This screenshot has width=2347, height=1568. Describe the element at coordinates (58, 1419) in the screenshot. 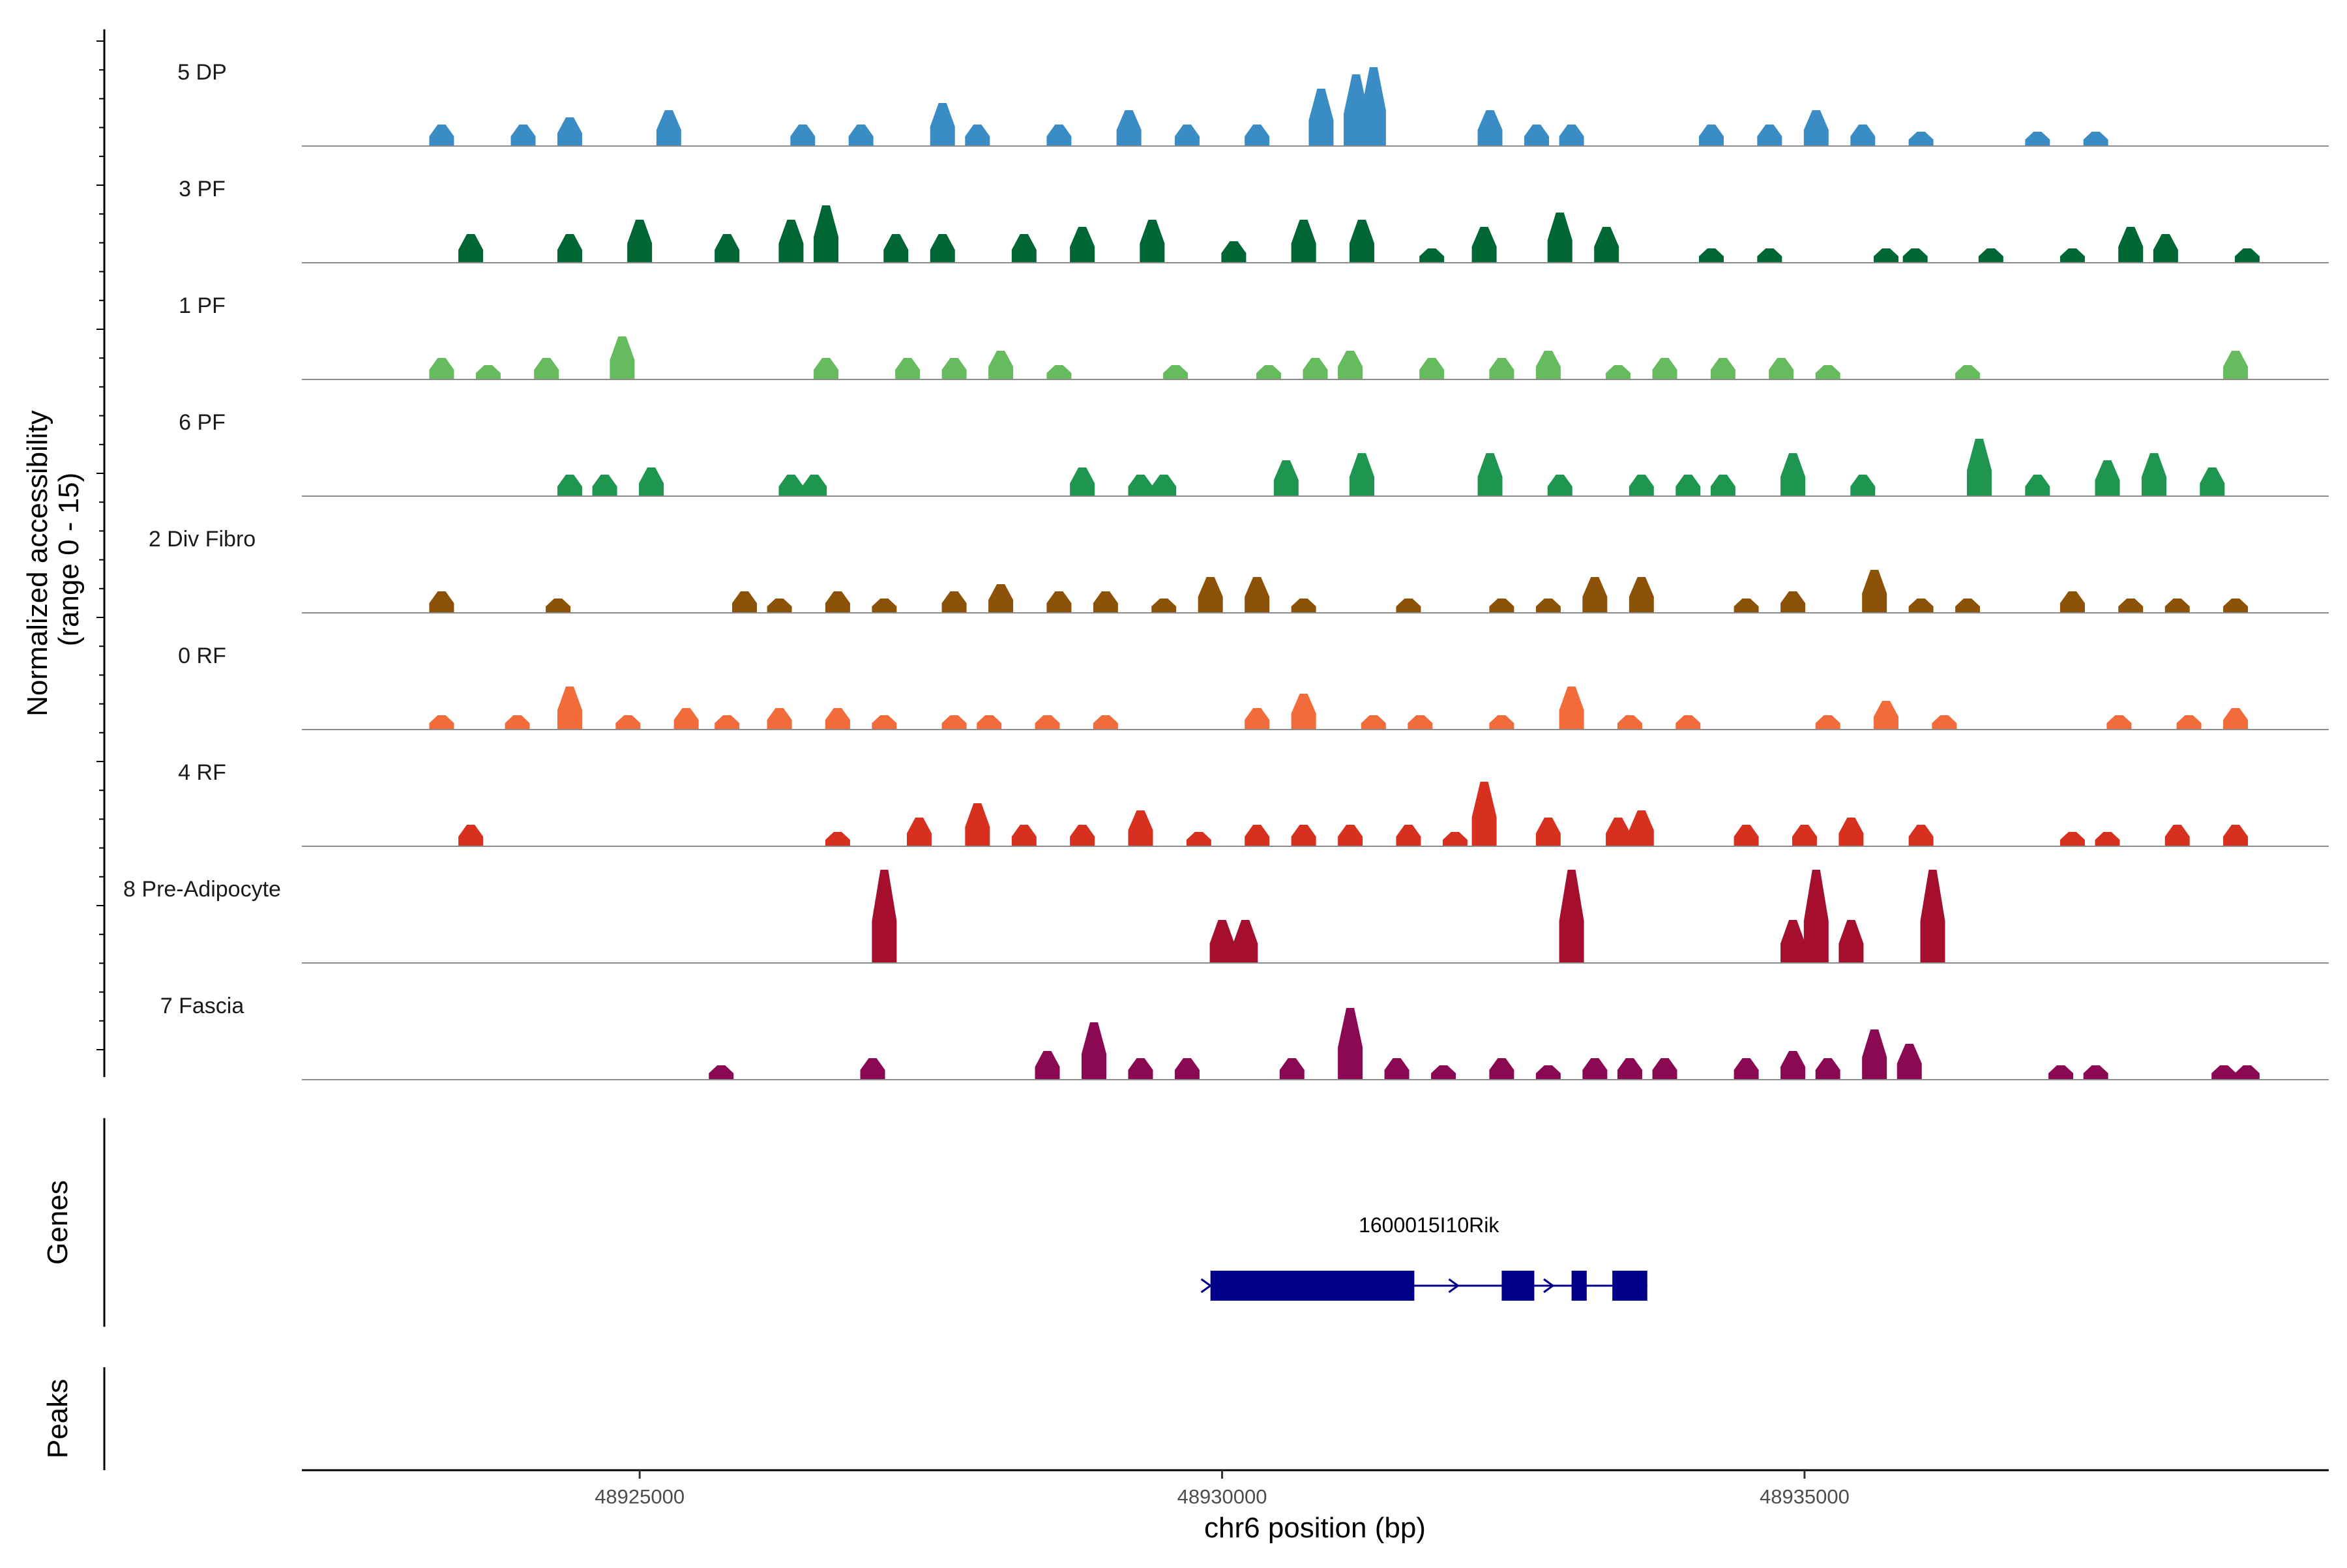

I see `peaks-panel-label: Peaks` at that location.